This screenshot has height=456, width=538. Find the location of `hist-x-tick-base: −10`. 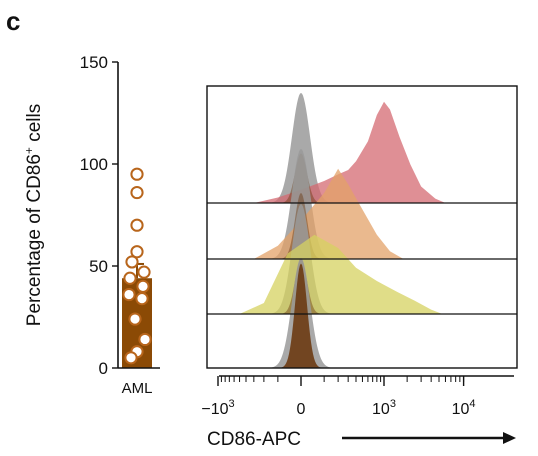

hist-x-tick-base: −10 is located at coordinates (214, 409).